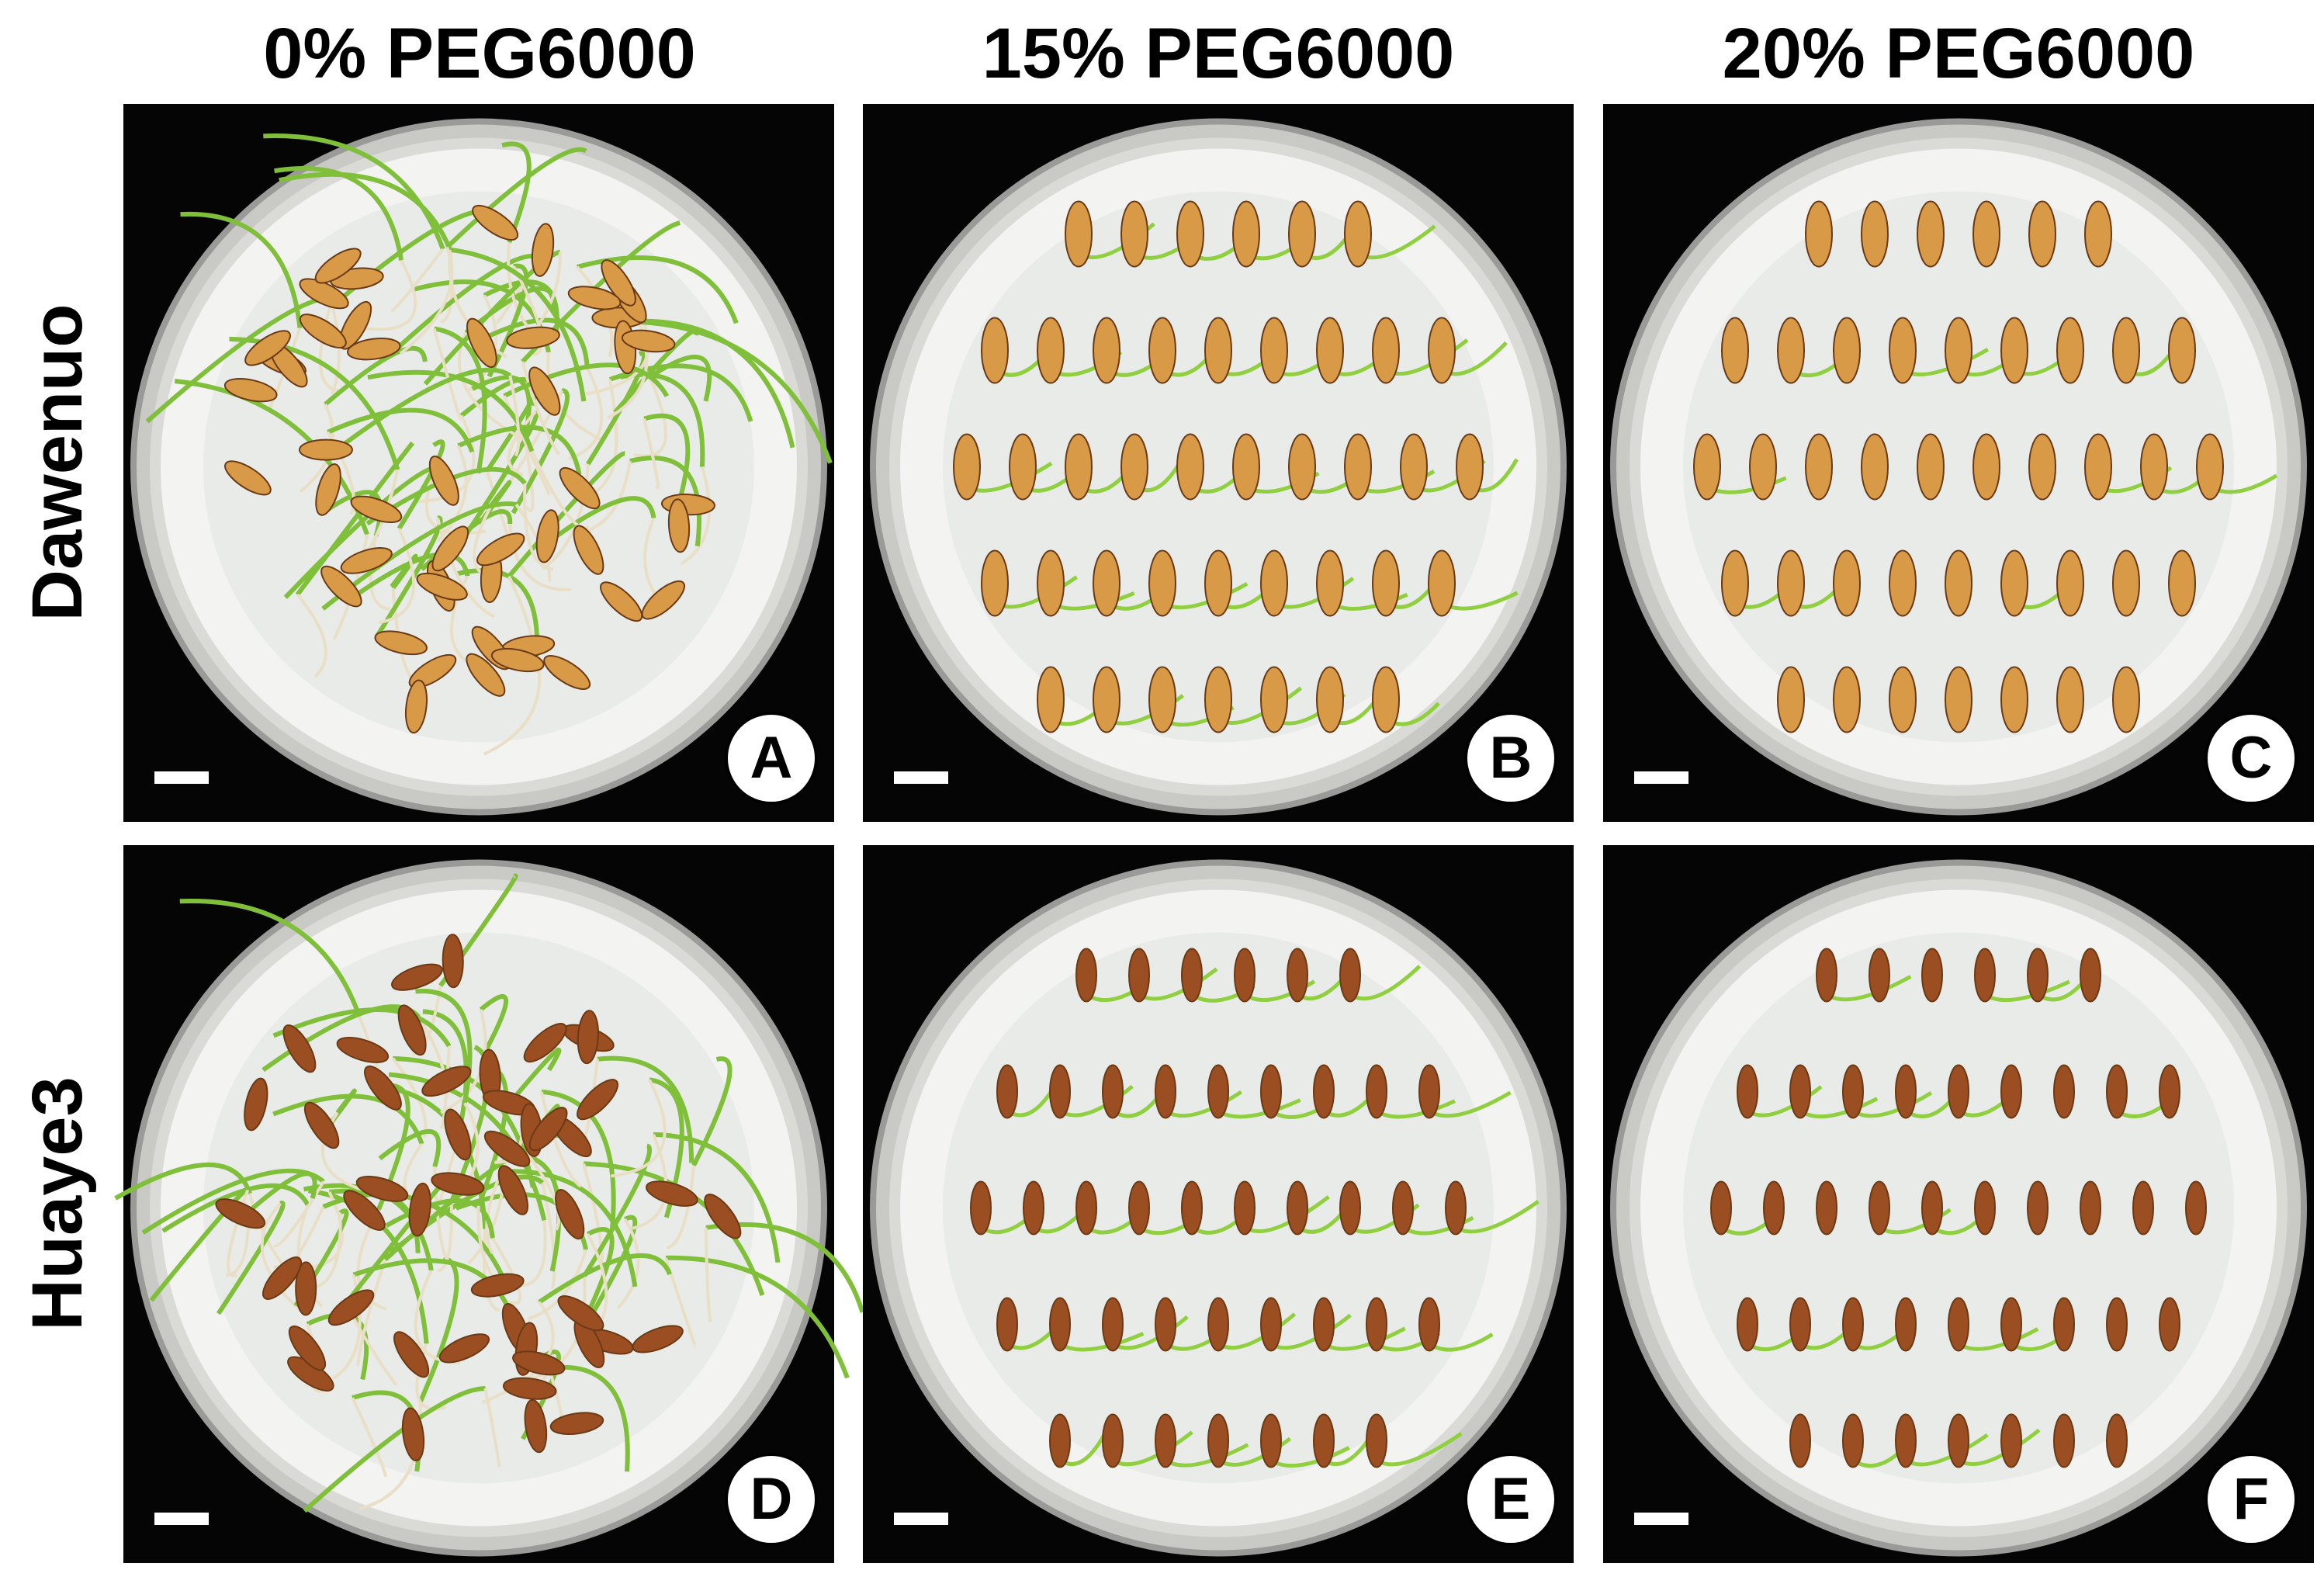 The width and height of the screenshot is (2324, 1570). Describe the element at coordinates (921, 777) in the screenshot. I see `scale-bar` at that location.